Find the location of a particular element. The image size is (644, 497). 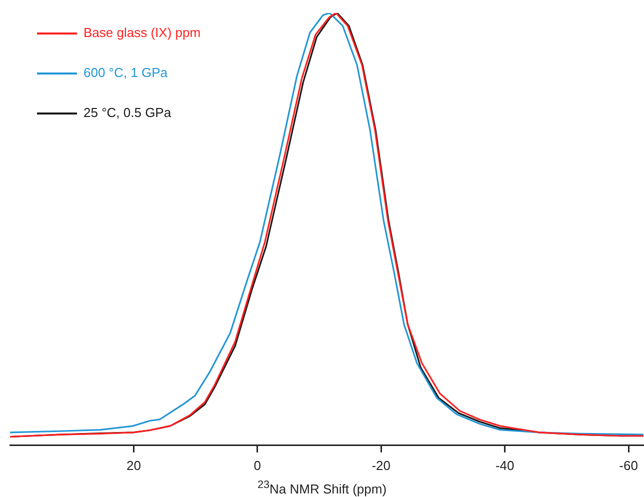

legend-label: Base glass (IX) ppm is located at coordinates (142, 32).